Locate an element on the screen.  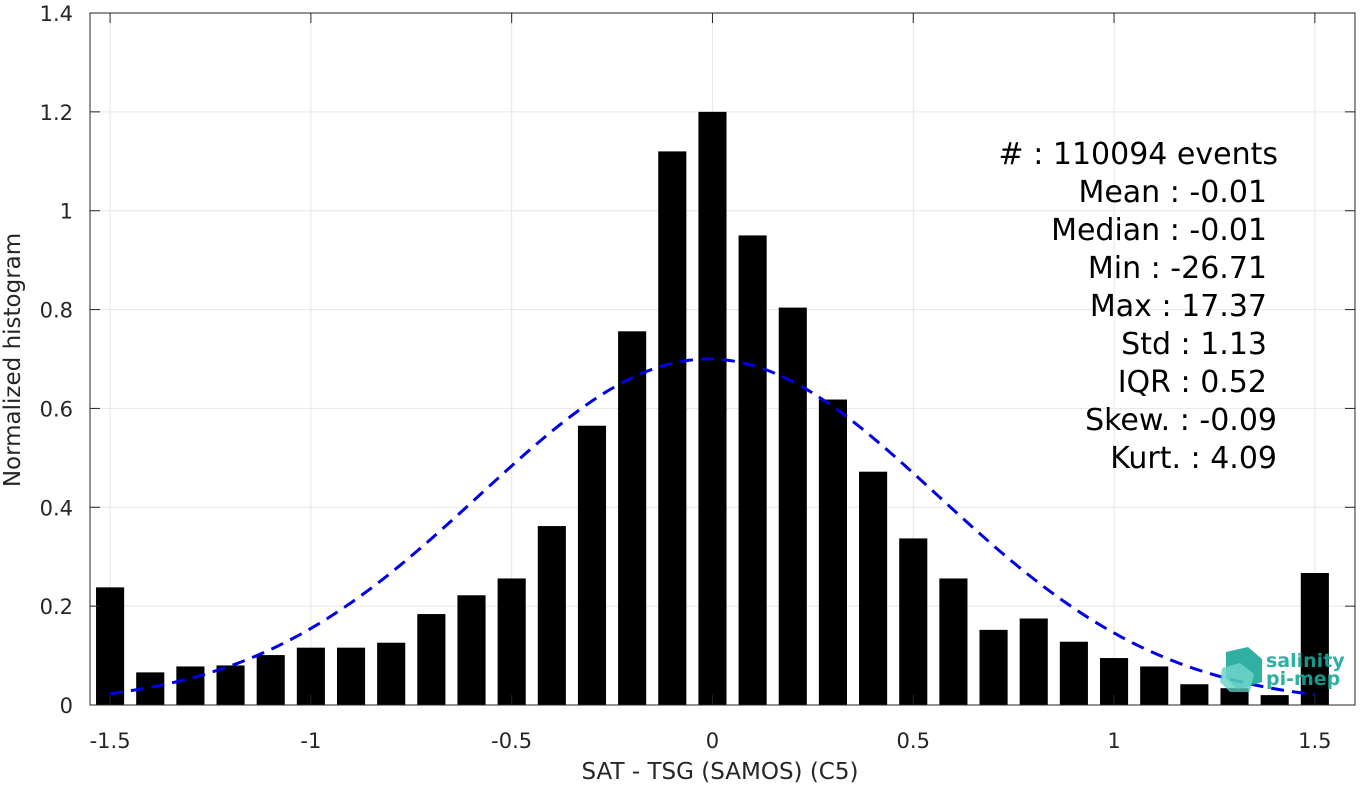
x-tick-labels: -1.5 -1 -0.5 0 0.5 1 1.5 is located at coordinates (711, 741).